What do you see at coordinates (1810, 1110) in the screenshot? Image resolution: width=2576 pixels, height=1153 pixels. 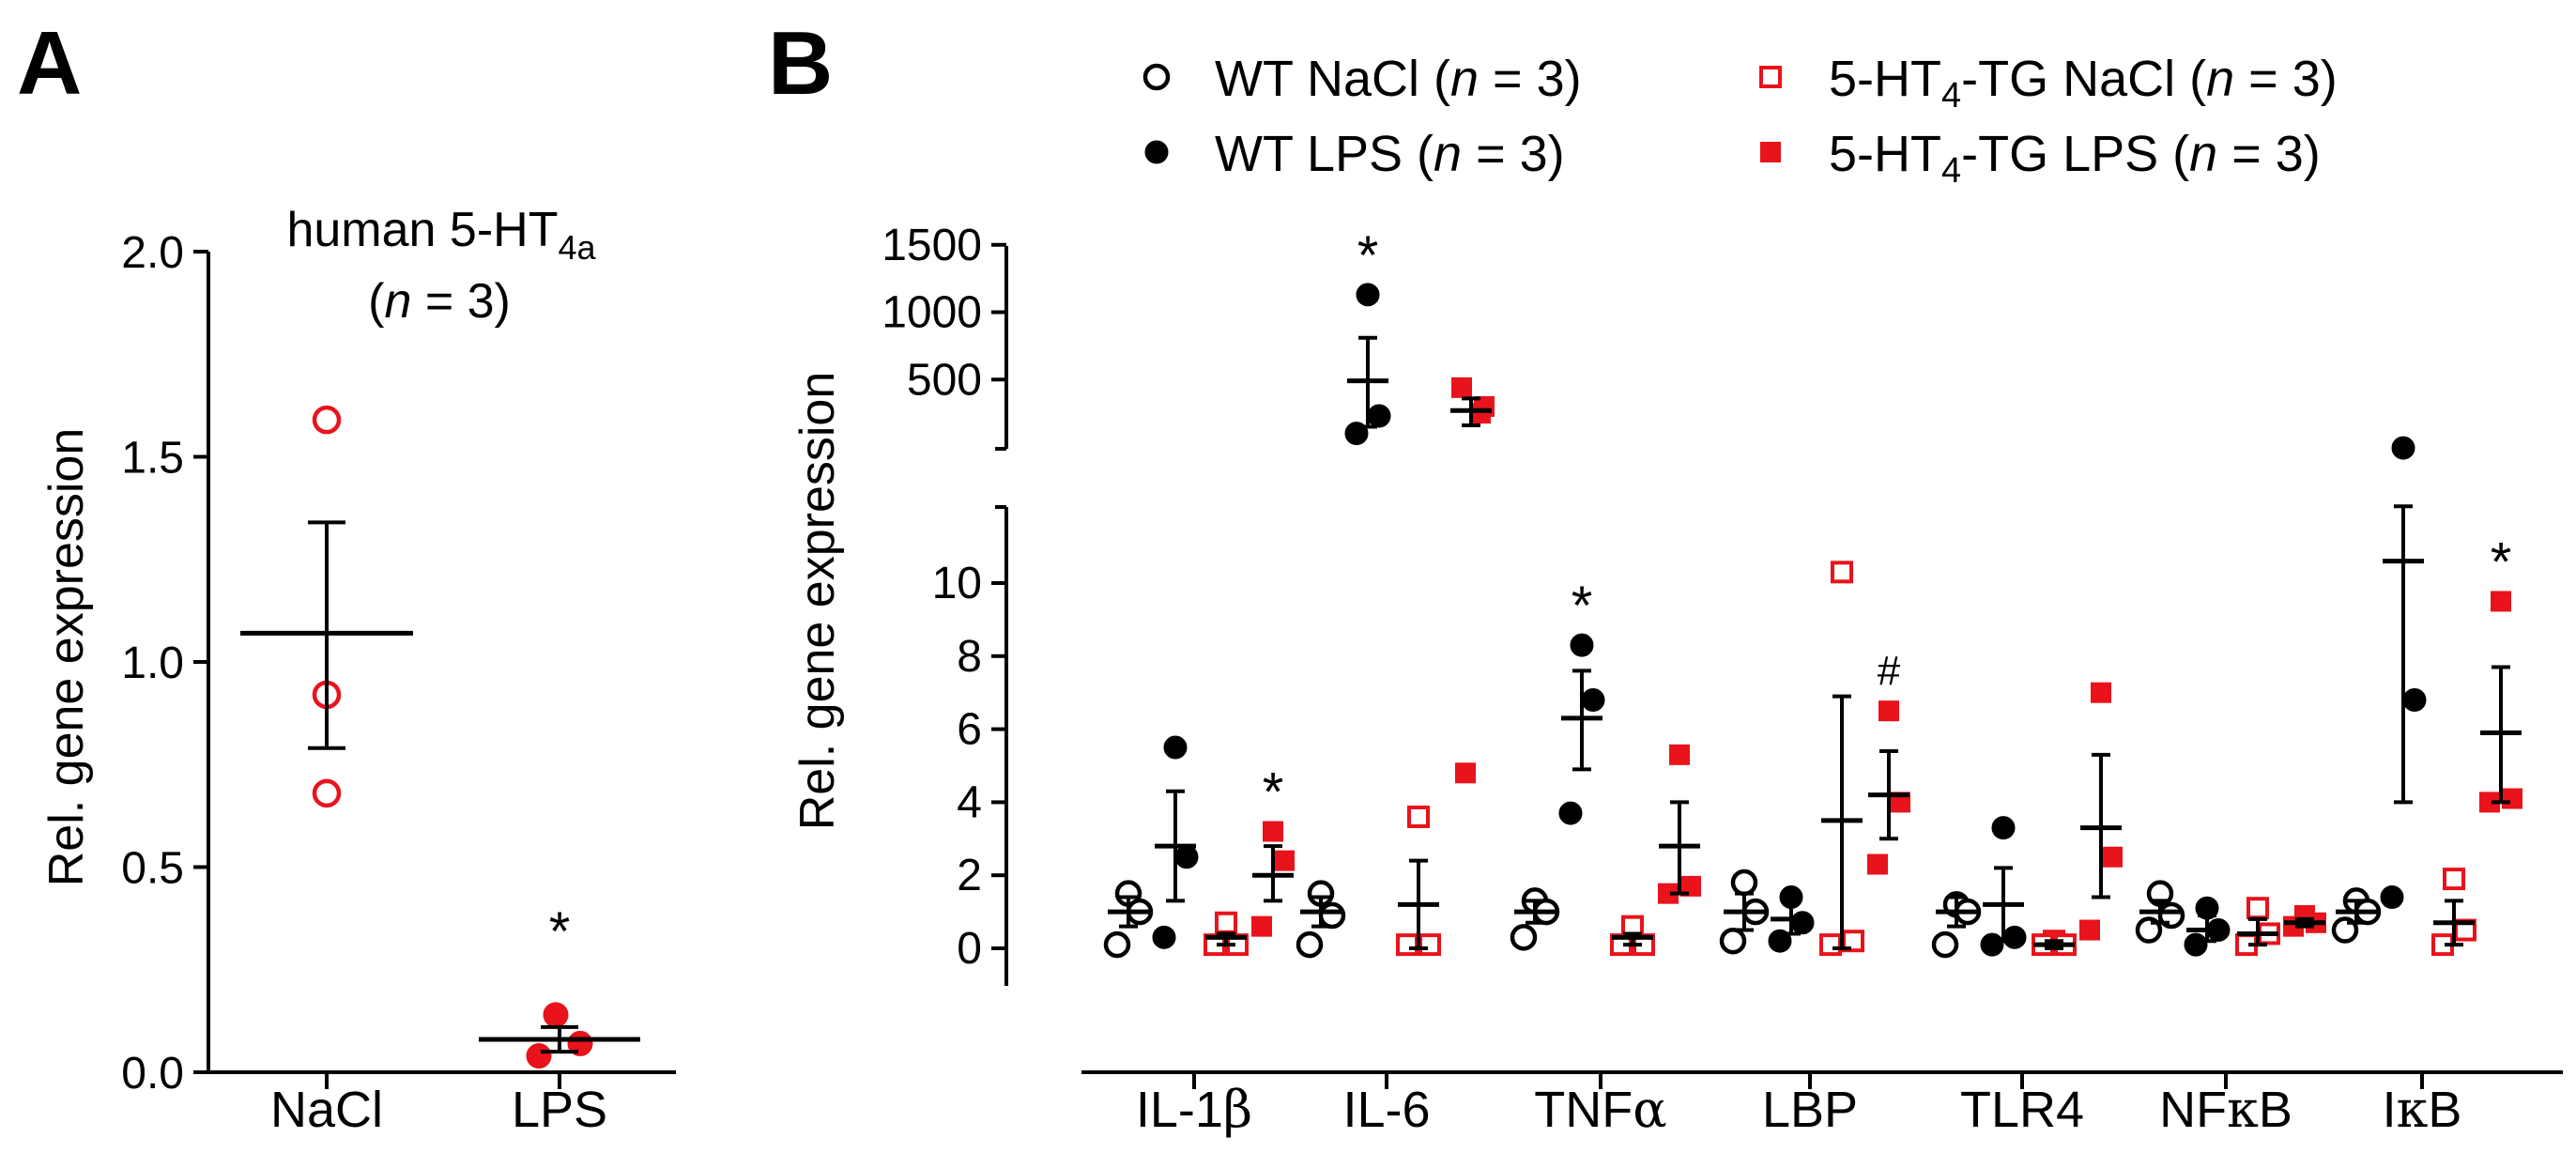 I see `x-category-label: LBP` at bounding box center [1810, 1110].